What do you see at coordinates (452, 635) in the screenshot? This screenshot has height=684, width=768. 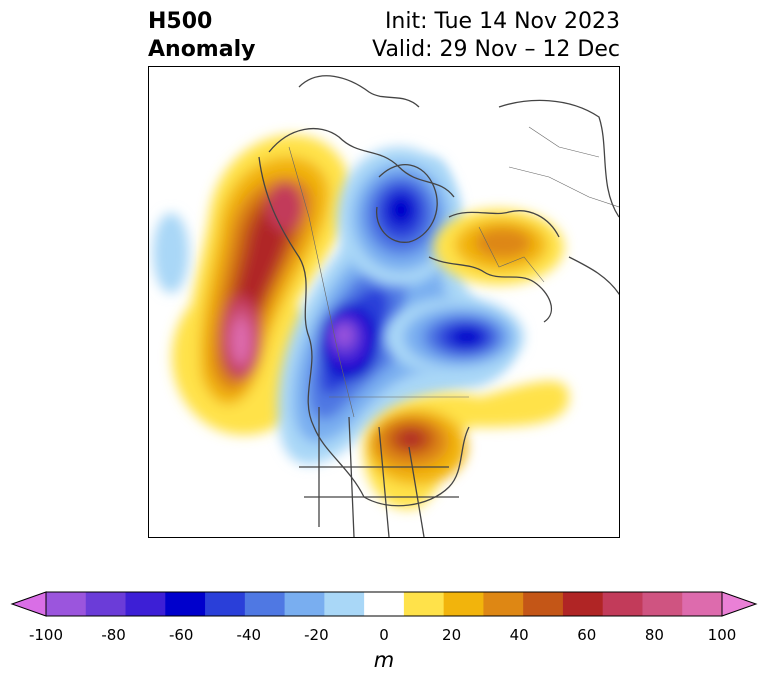 I see `colorbar-tick-label: 20` at bounding box center [452, 635].